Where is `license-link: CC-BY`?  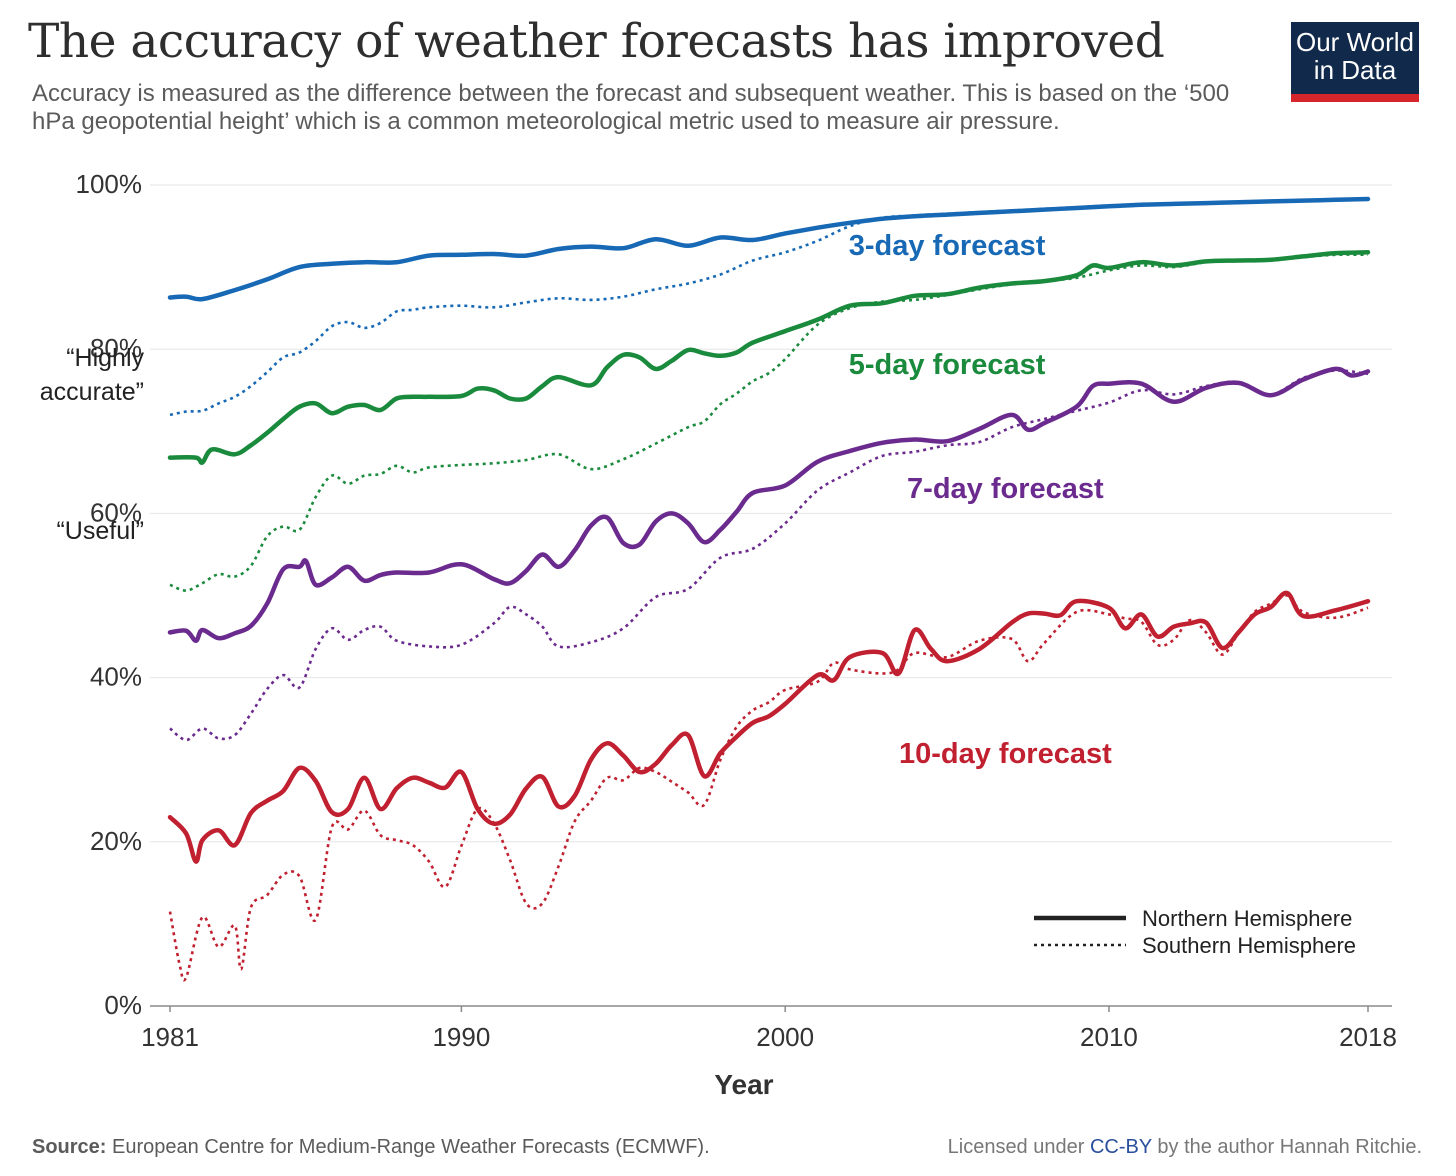 license-link: CC-BY is located at coordinates (1120, 1147).